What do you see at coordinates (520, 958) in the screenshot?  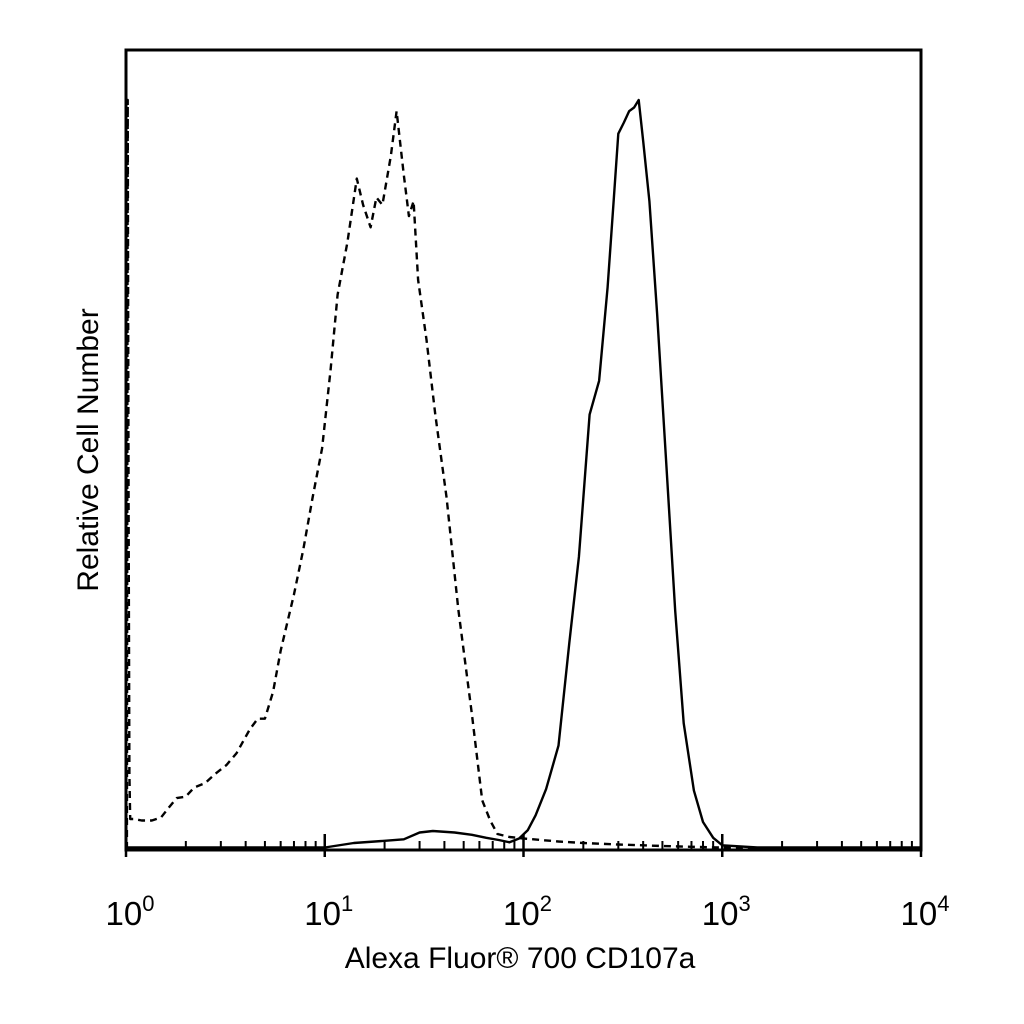 I see `x-axis-title: Alexa Fluor® 700 CD107a` at bounding box center [520, 958].